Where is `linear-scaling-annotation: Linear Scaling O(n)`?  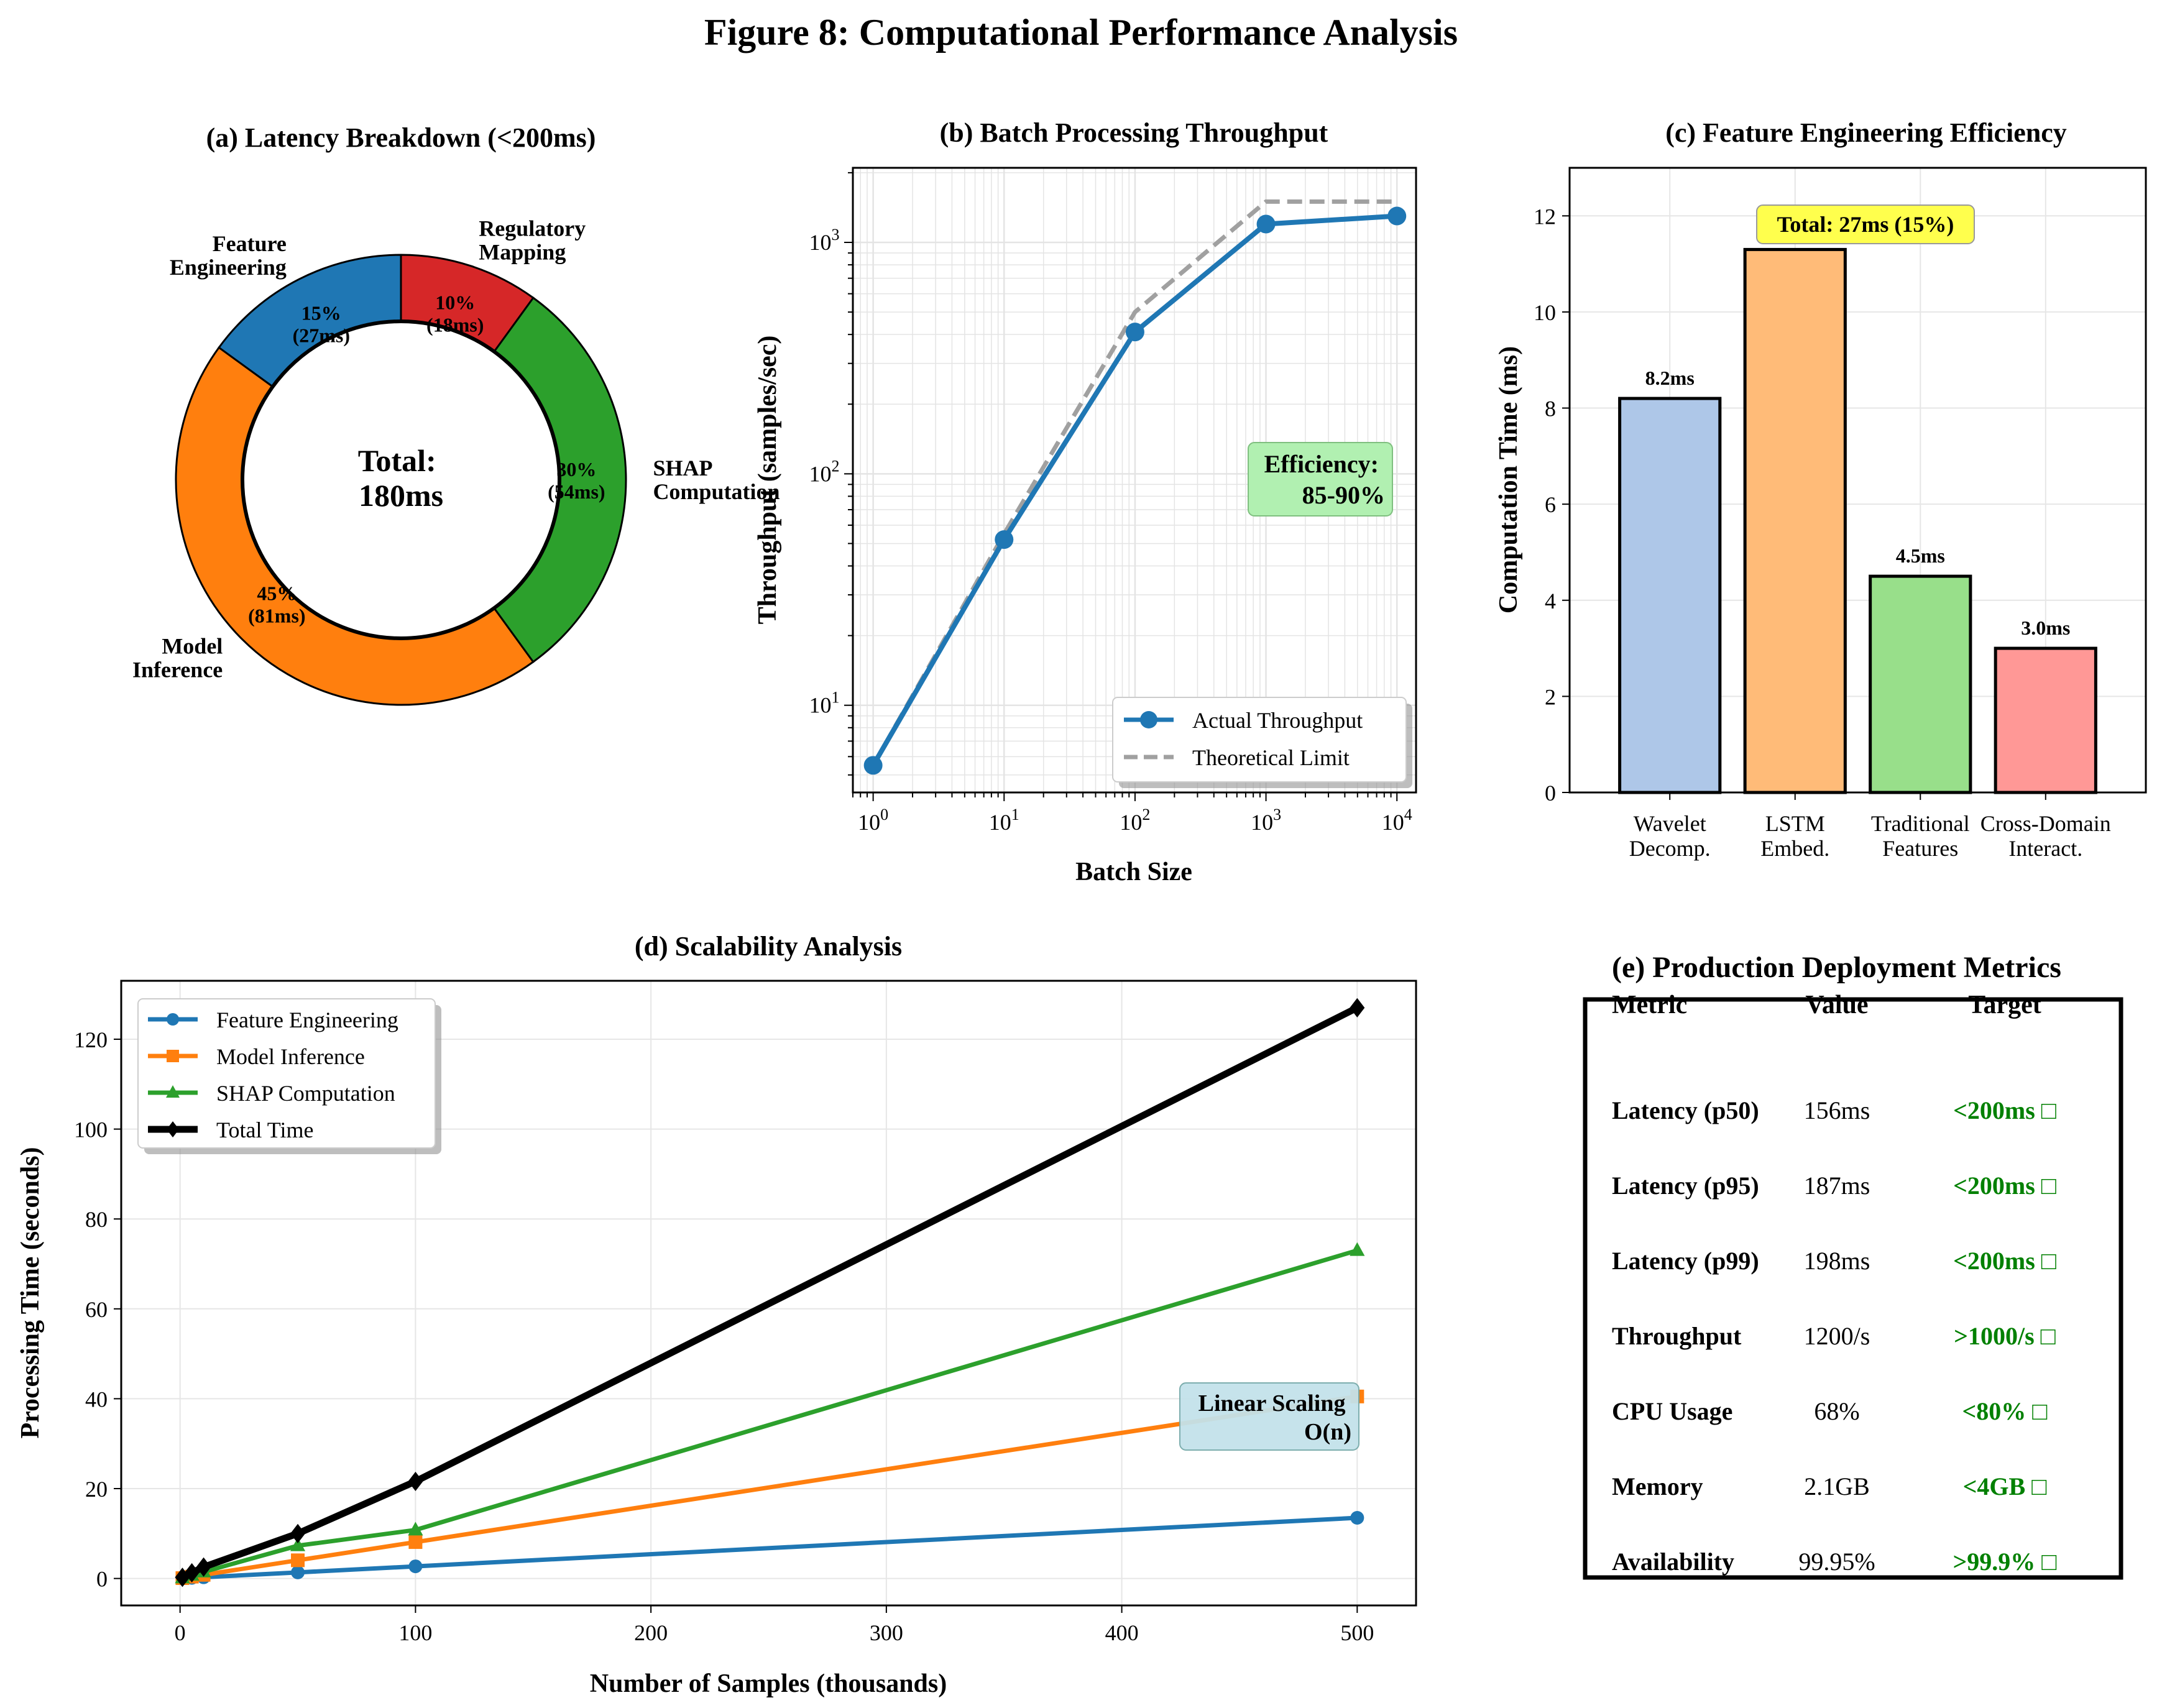 linear-scaling-annotation: Linear Scaling O(n) is located at coordinates (1269, 1417).